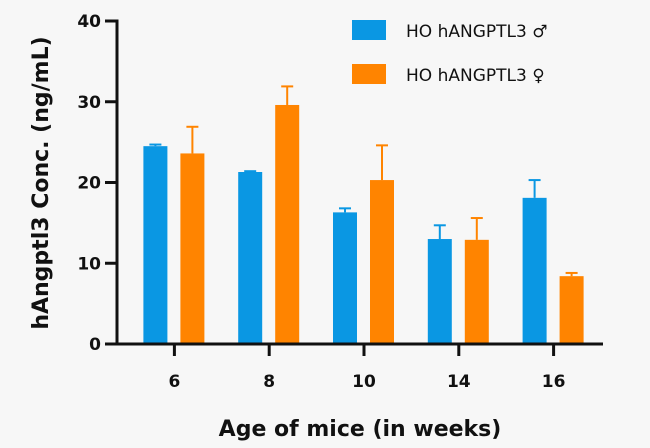 This screenshot has width=650, height=448. What do you see at coordinates (364, 382) in the screenshot?
I see `x-tick-label: 10` at bounding box center [364, 382].